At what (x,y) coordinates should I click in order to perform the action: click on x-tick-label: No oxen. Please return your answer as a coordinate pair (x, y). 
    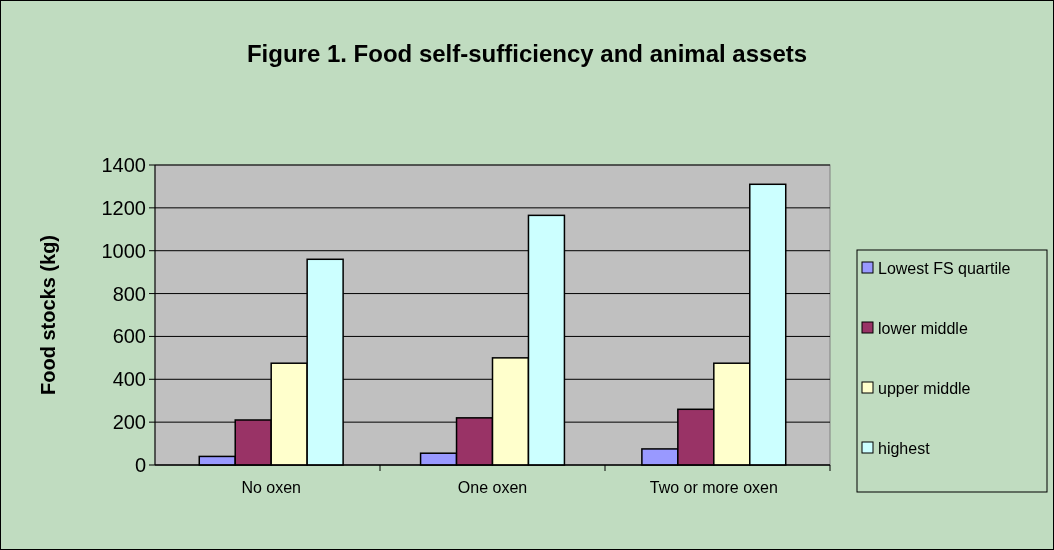
    Looking at the image, I should click on (271, 487).